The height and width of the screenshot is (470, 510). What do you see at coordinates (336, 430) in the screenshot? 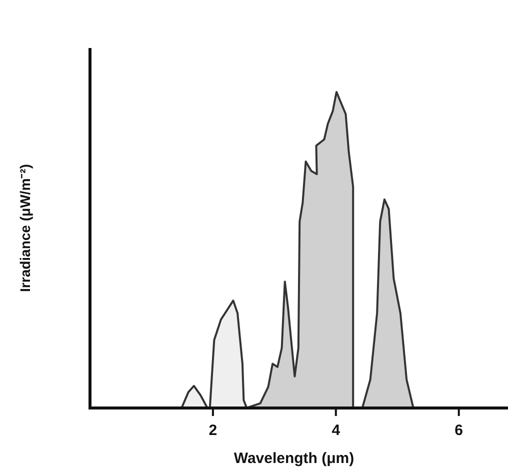
I see `x-tick-label: 4` at bounding box center [336, 430].